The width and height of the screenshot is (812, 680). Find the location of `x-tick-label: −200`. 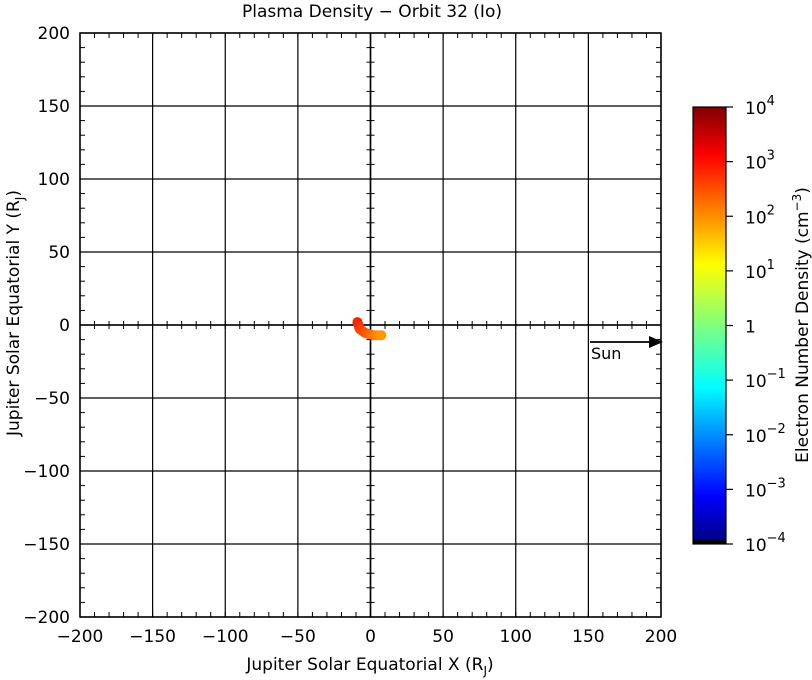

x-tick-label: −200 is located at coordinates (80, 637).